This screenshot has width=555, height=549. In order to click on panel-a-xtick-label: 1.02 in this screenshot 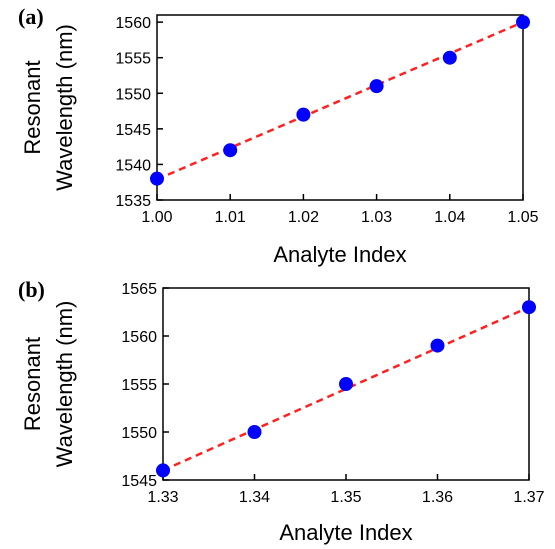, I will do `click(303, 217)`.